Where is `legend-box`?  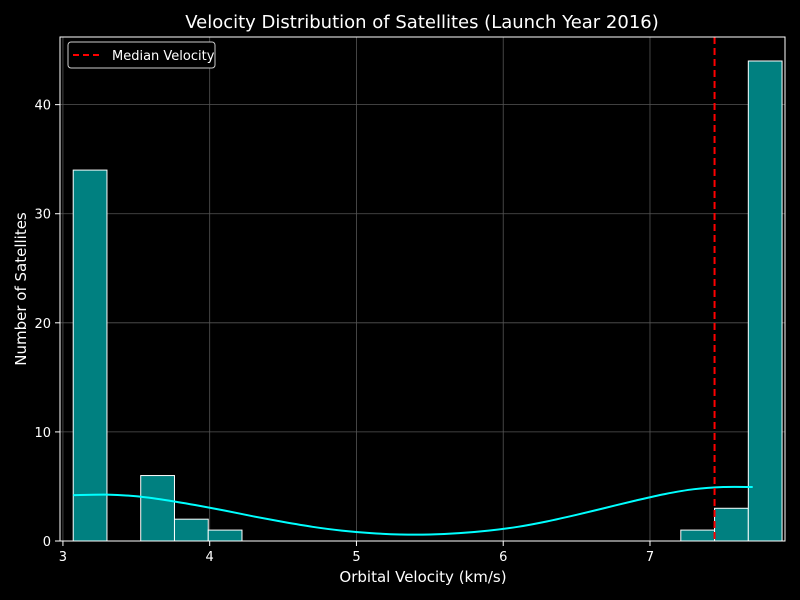
legend-box is located at coordinates (141, 55).